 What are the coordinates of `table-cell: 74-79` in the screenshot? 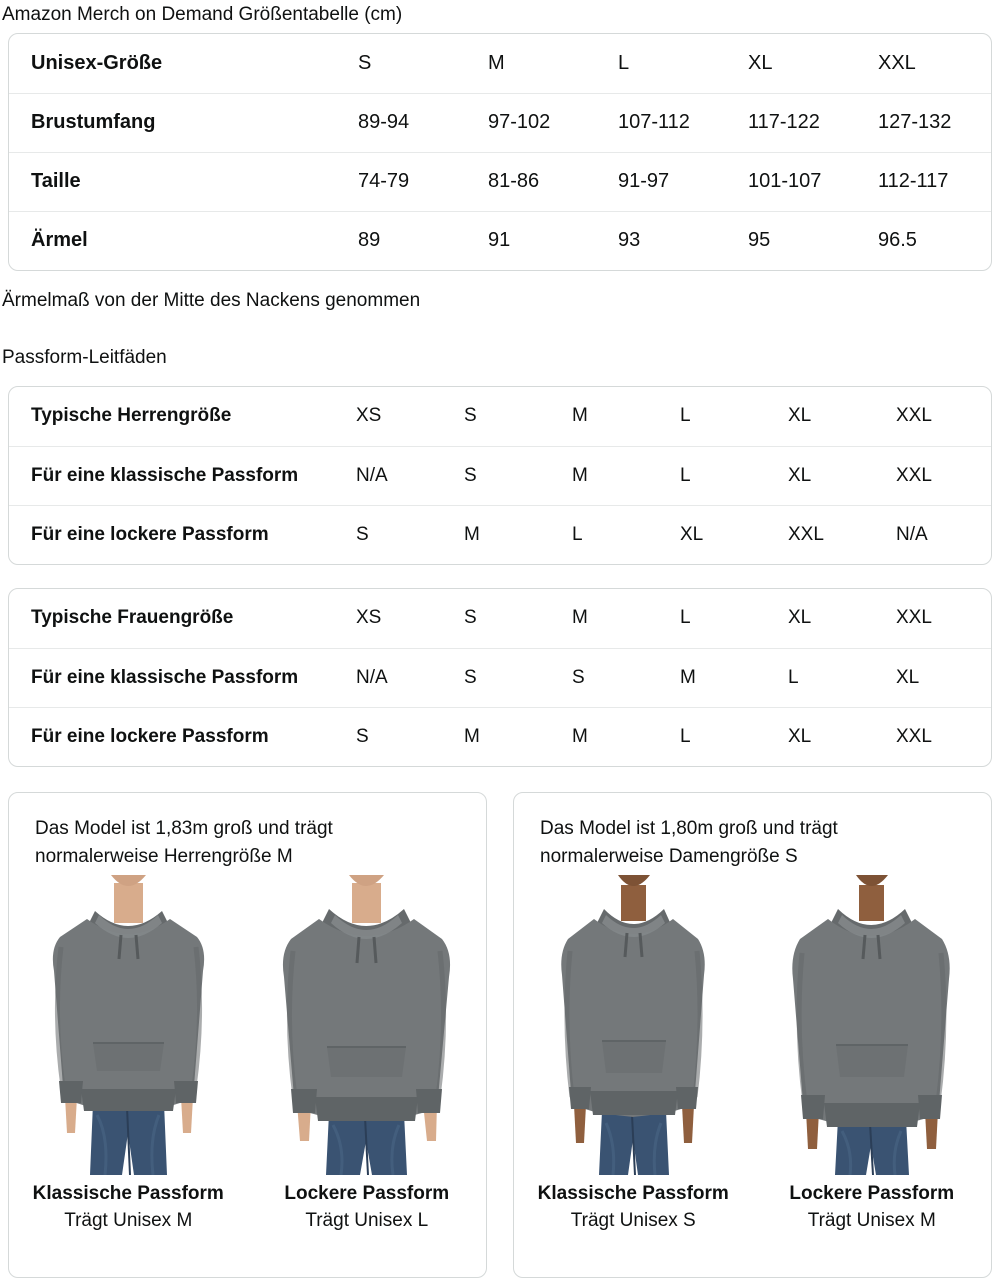 It's located at (421, 181).